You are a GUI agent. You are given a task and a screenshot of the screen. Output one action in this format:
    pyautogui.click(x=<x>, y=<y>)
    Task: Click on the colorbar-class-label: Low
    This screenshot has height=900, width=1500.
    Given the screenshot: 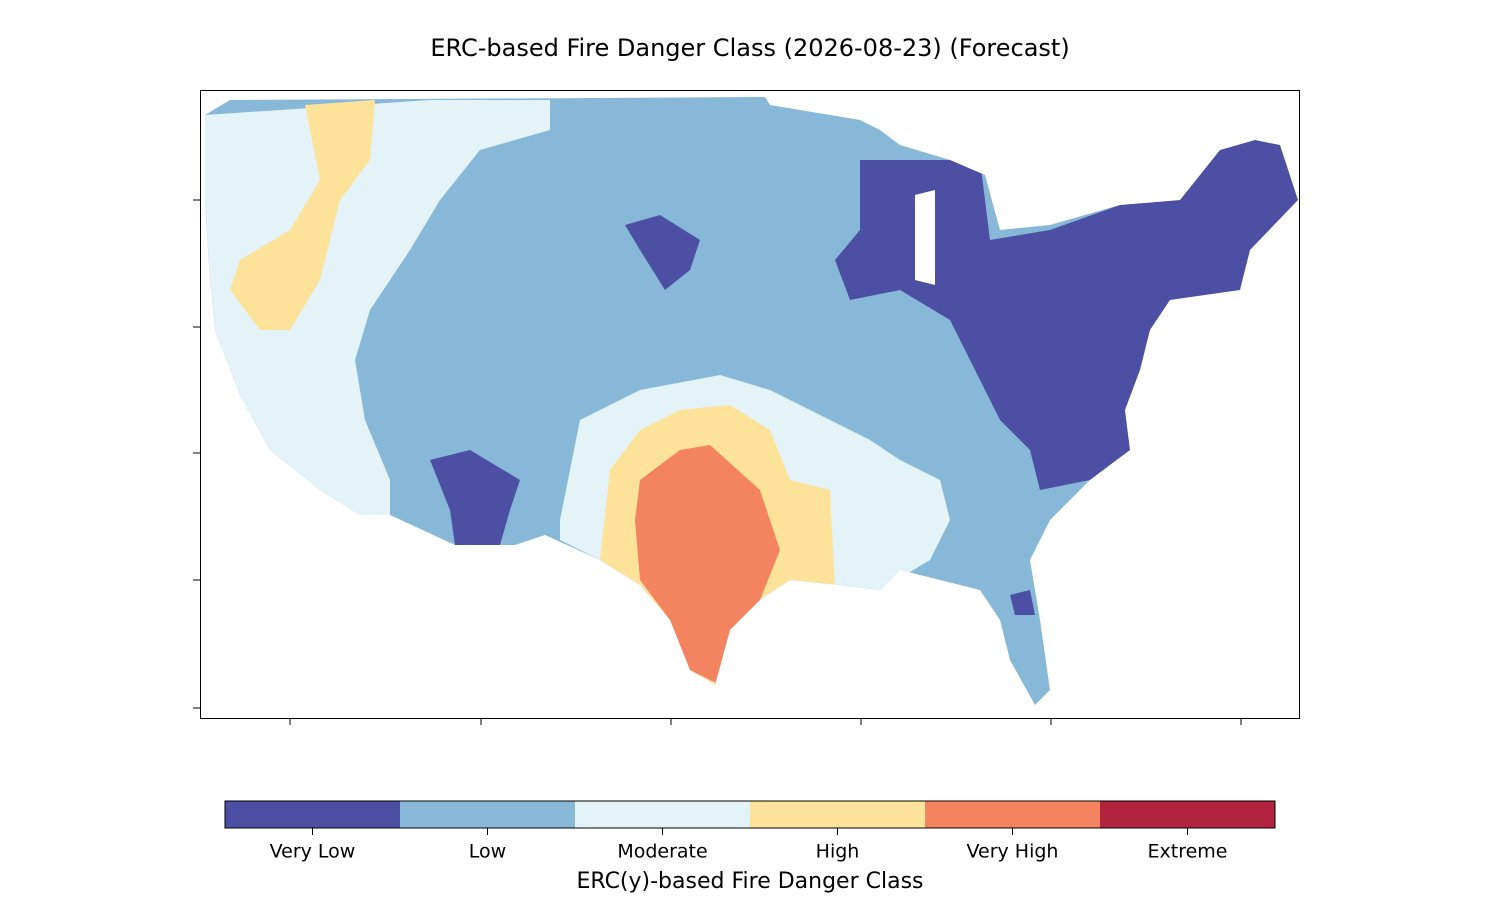 What is the action you would take?
    pyautogui.click(x=487, y=852)
    